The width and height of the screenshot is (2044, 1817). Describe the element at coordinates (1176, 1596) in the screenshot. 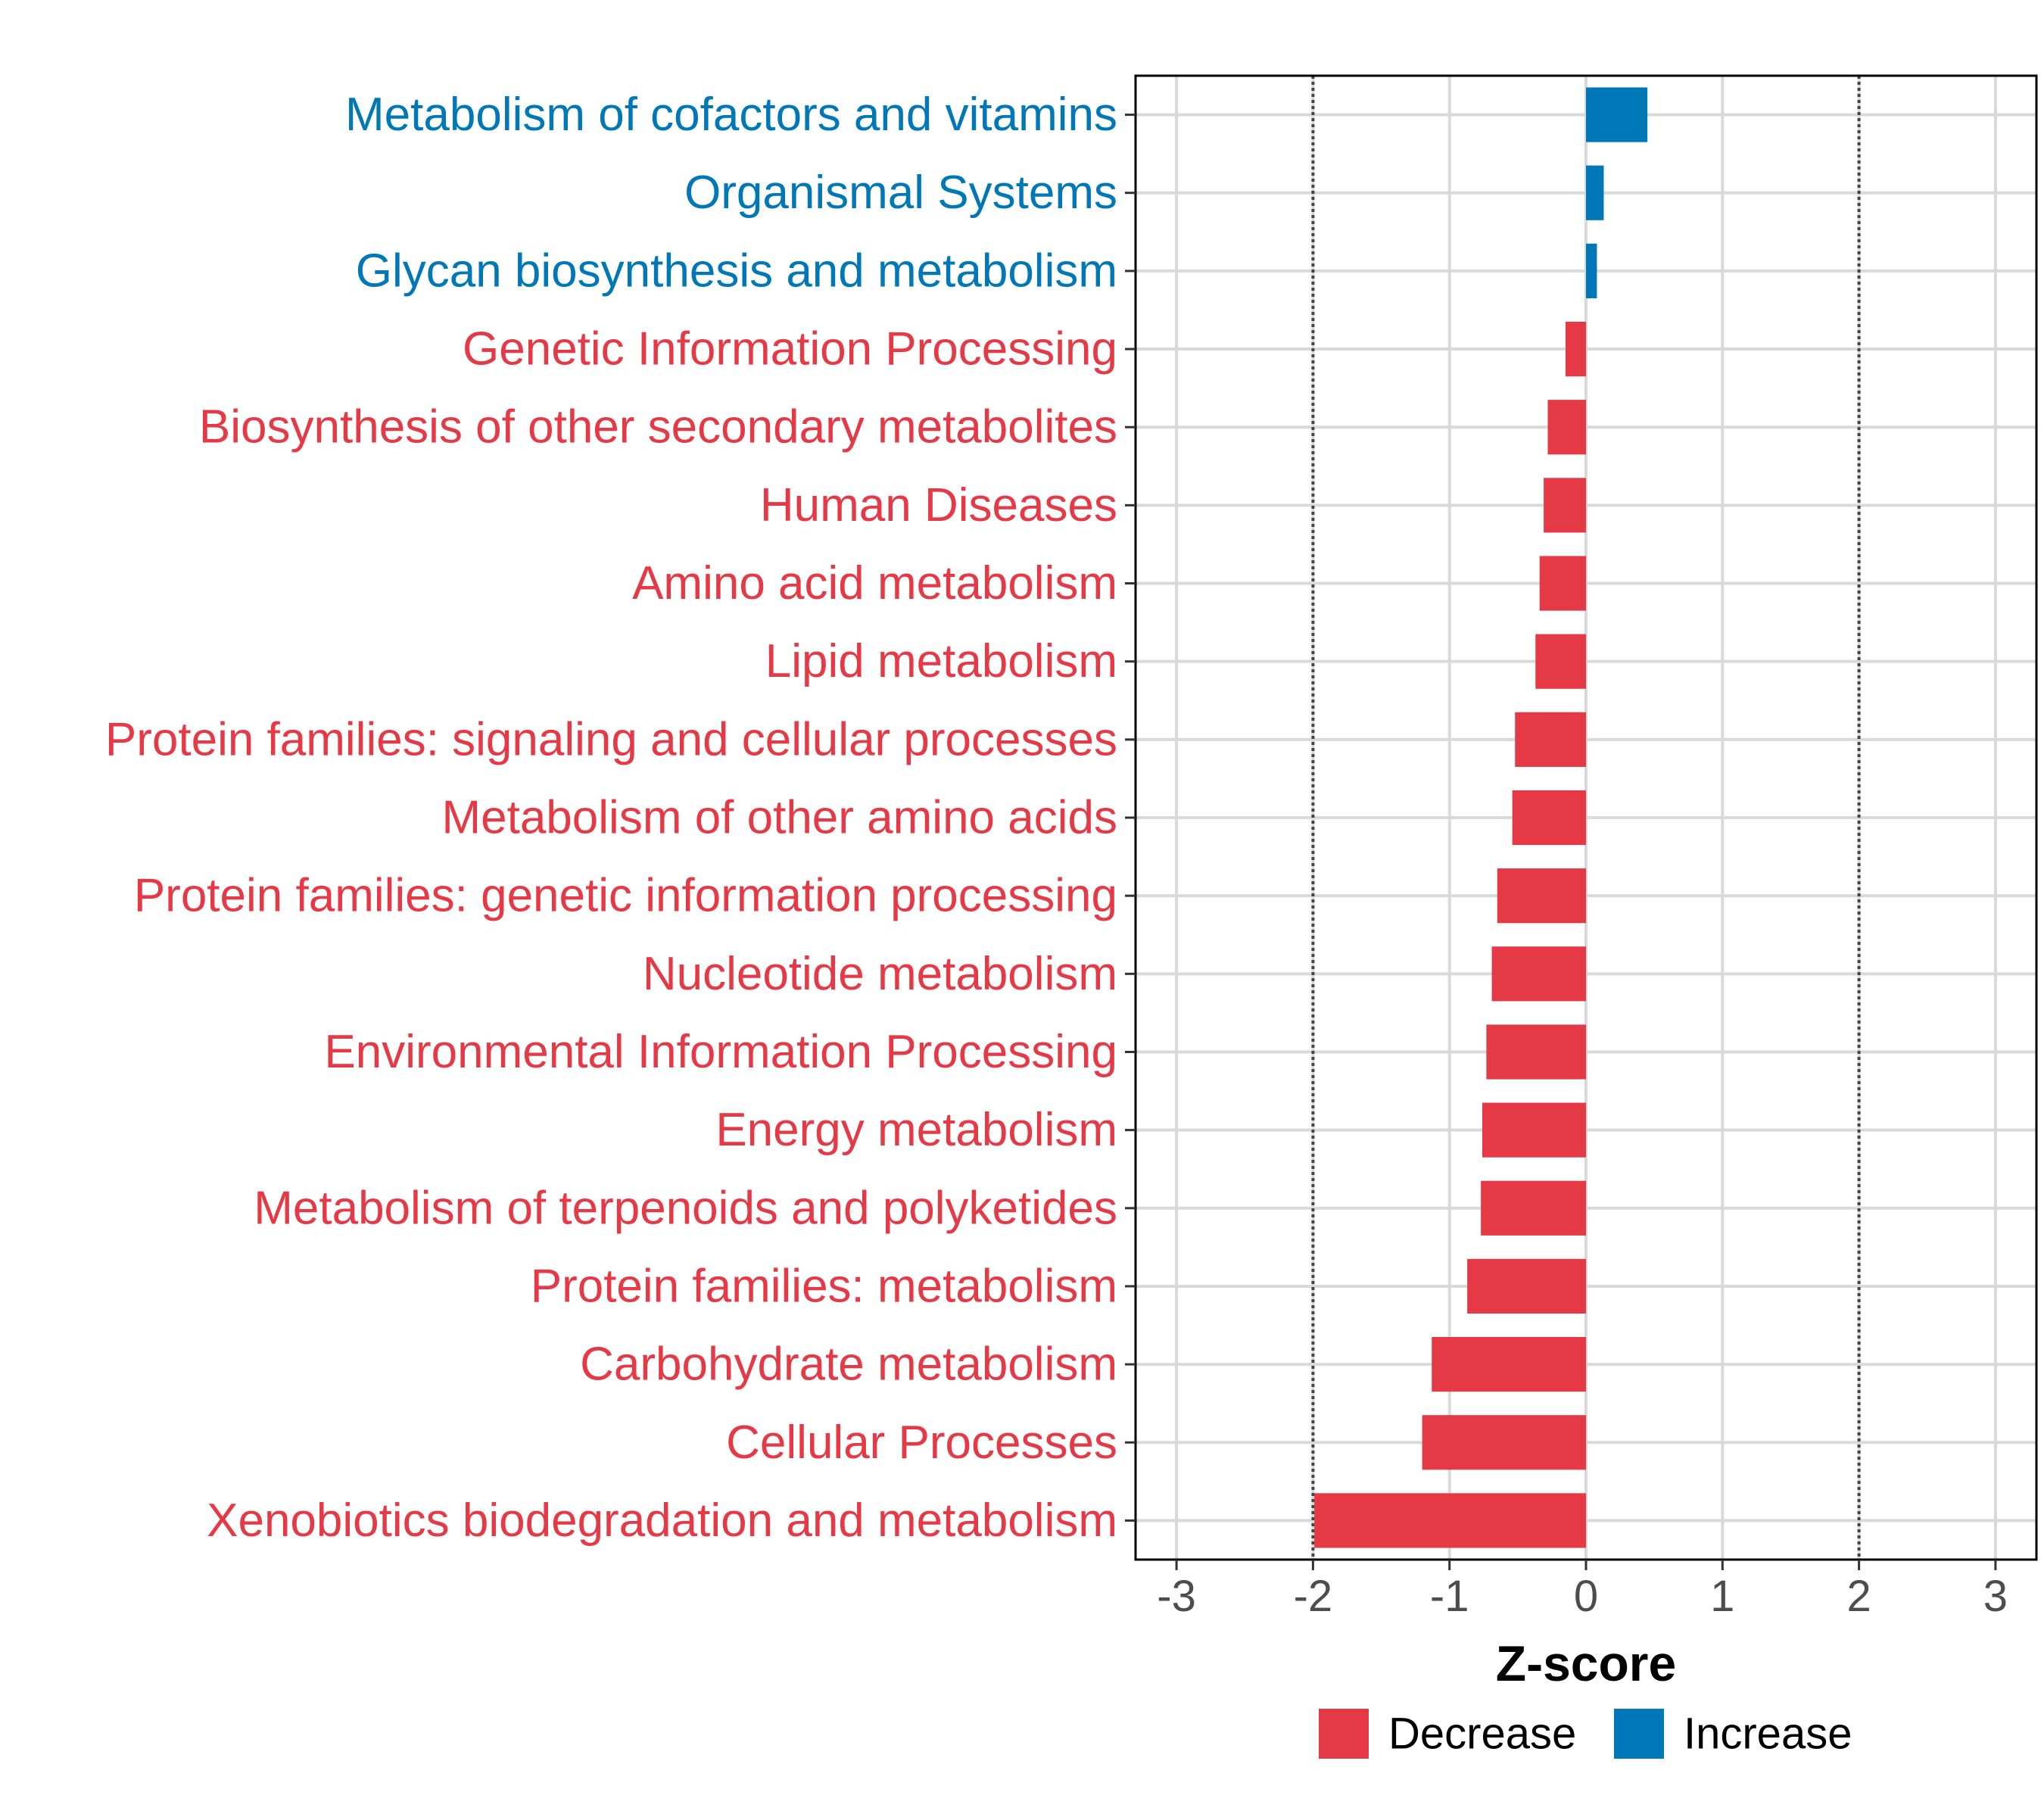

I see `x-tick-label: -3` at that location.